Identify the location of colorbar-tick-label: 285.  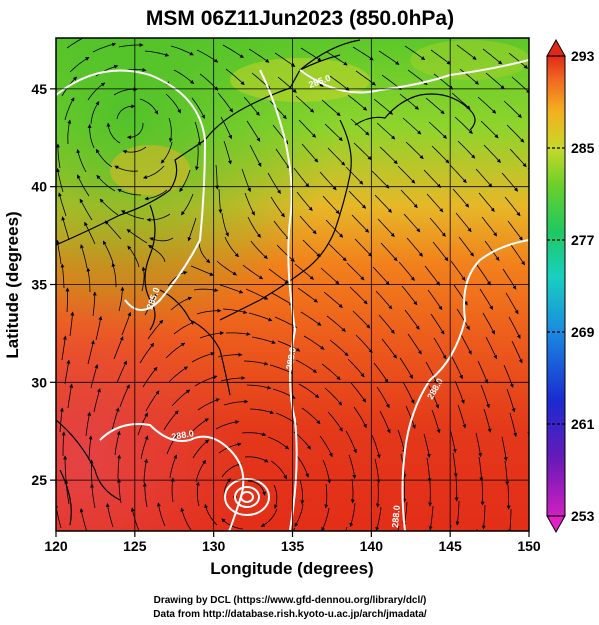
(583, 148).